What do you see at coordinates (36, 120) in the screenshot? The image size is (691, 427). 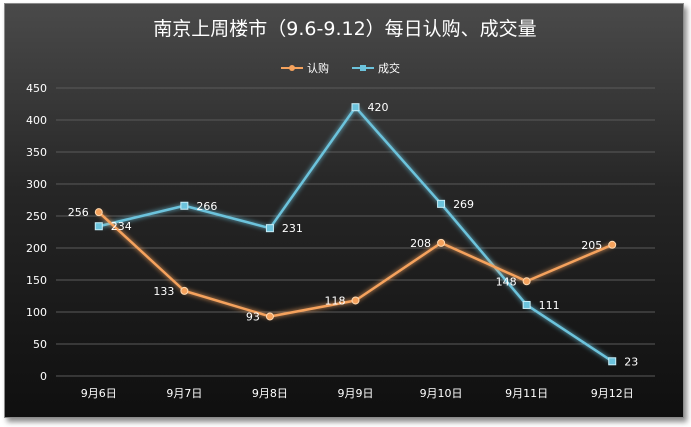 I see `y-tick-label: 400` at bounding box center [36, 120].